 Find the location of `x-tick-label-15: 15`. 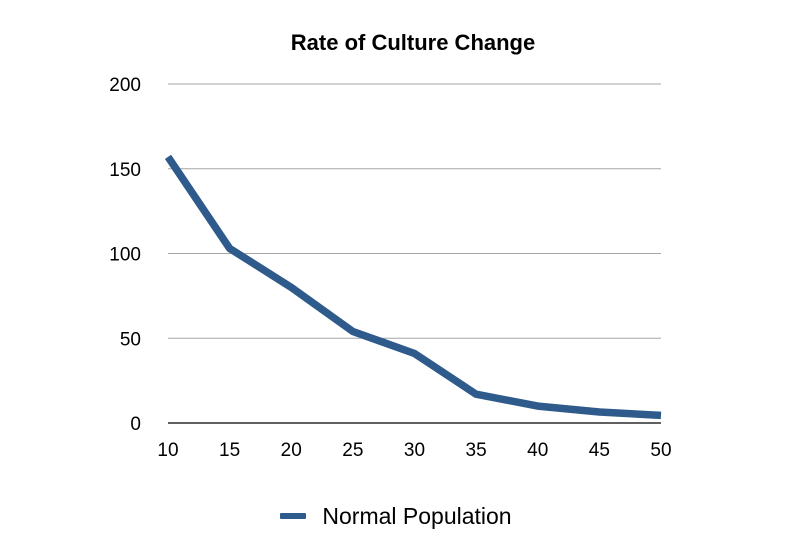

x-tick-label-15: 15 is located at coordinates (229, 450).